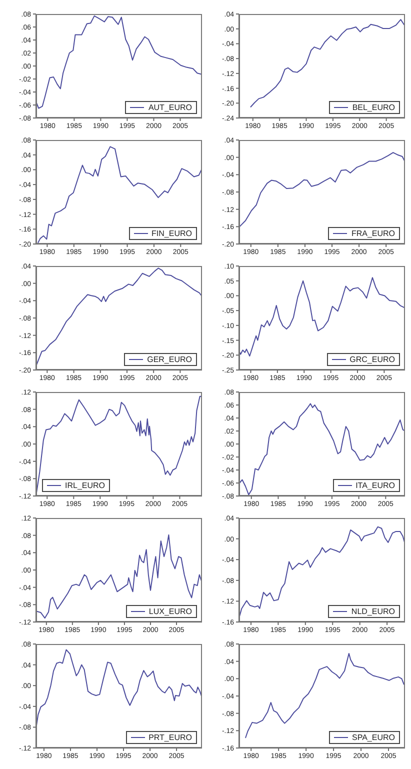 The height and width of the screenshot is (769, 411). Describe the element at coordinates (373, 107) in the screenshot. I see `legend-label: BEL_EURO` at that location.